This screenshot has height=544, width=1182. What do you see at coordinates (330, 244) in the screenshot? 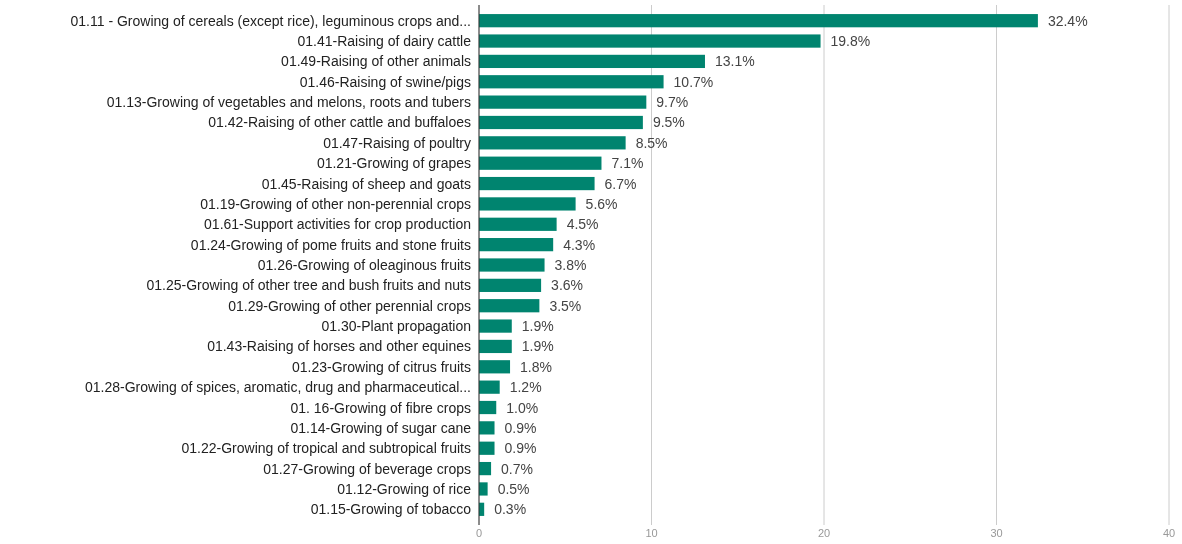
I see `y-tick-label: 01.24-Growing of pome fruits and stone fruits` at bounding box center [330, 244].